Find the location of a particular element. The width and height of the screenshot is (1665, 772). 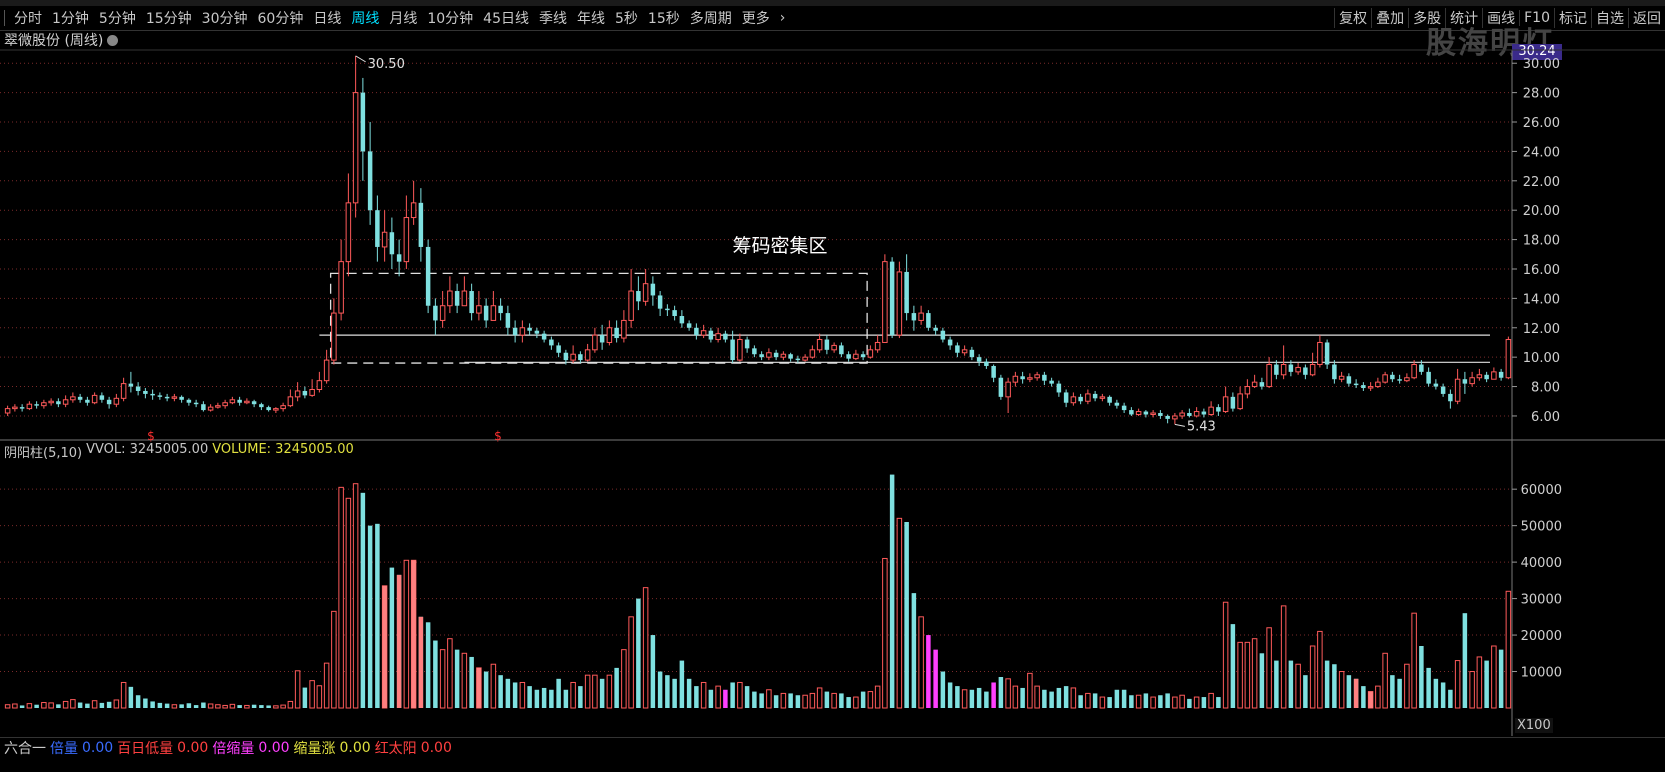

tab-45day: 45日线 is located at coordinates (506, 19).